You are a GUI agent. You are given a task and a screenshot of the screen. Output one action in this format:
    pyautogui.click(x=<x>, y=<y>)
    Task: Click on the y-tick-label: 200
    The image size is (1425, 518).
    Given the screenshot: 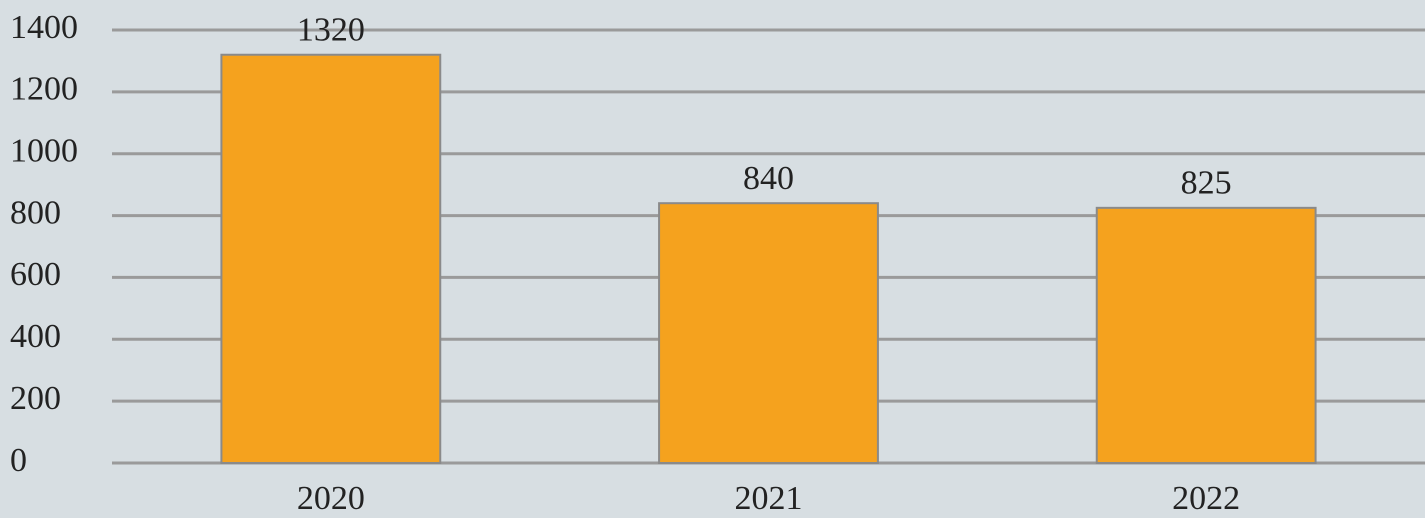 What is the action you would take?
    pyautogui.click(x=35, y=398)
    